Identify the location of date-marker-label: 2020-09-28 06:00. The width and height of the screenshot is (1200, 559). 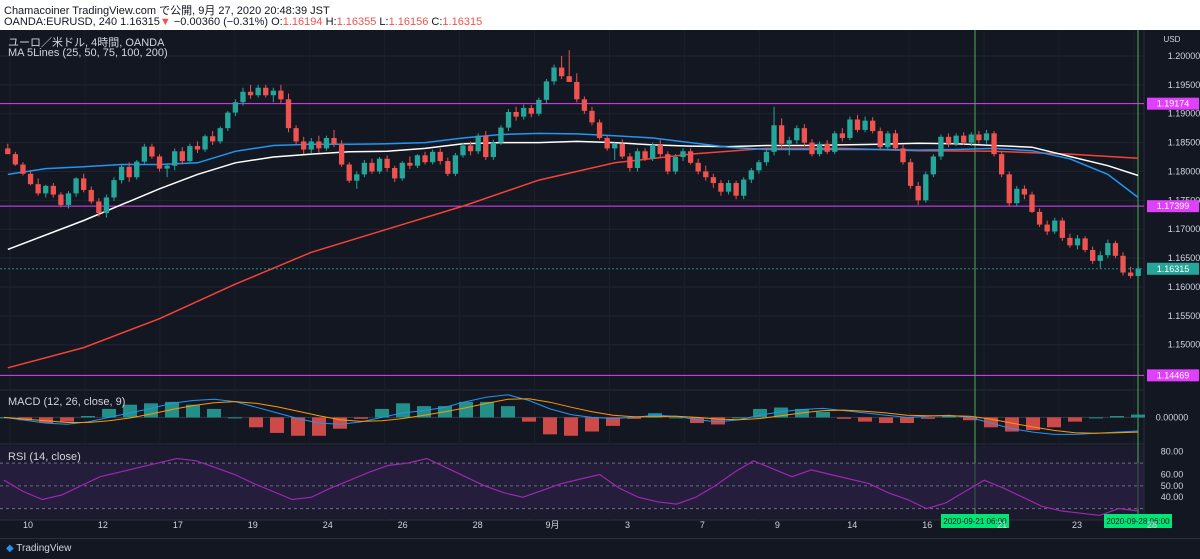
(1138, 521).